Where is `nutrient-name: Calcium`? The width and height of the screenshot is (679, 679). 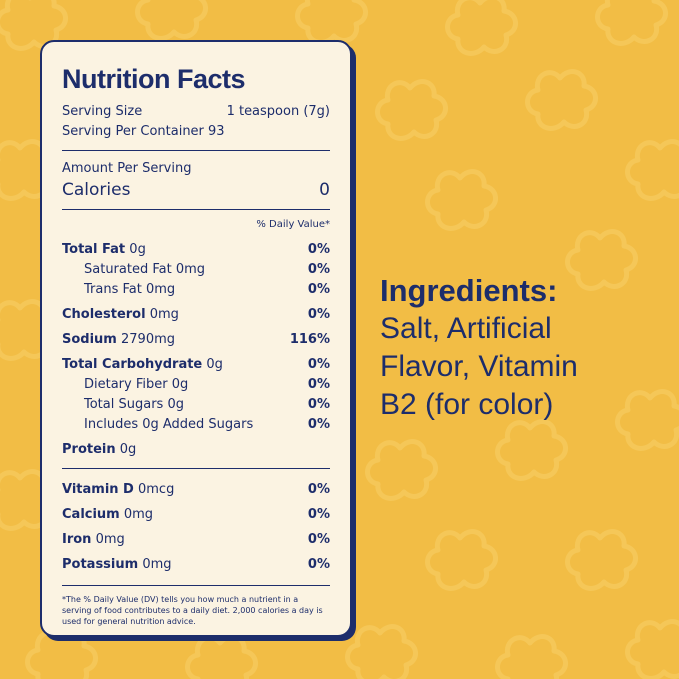
nutrient-name: Calcium is located at coordinates (91, 514).